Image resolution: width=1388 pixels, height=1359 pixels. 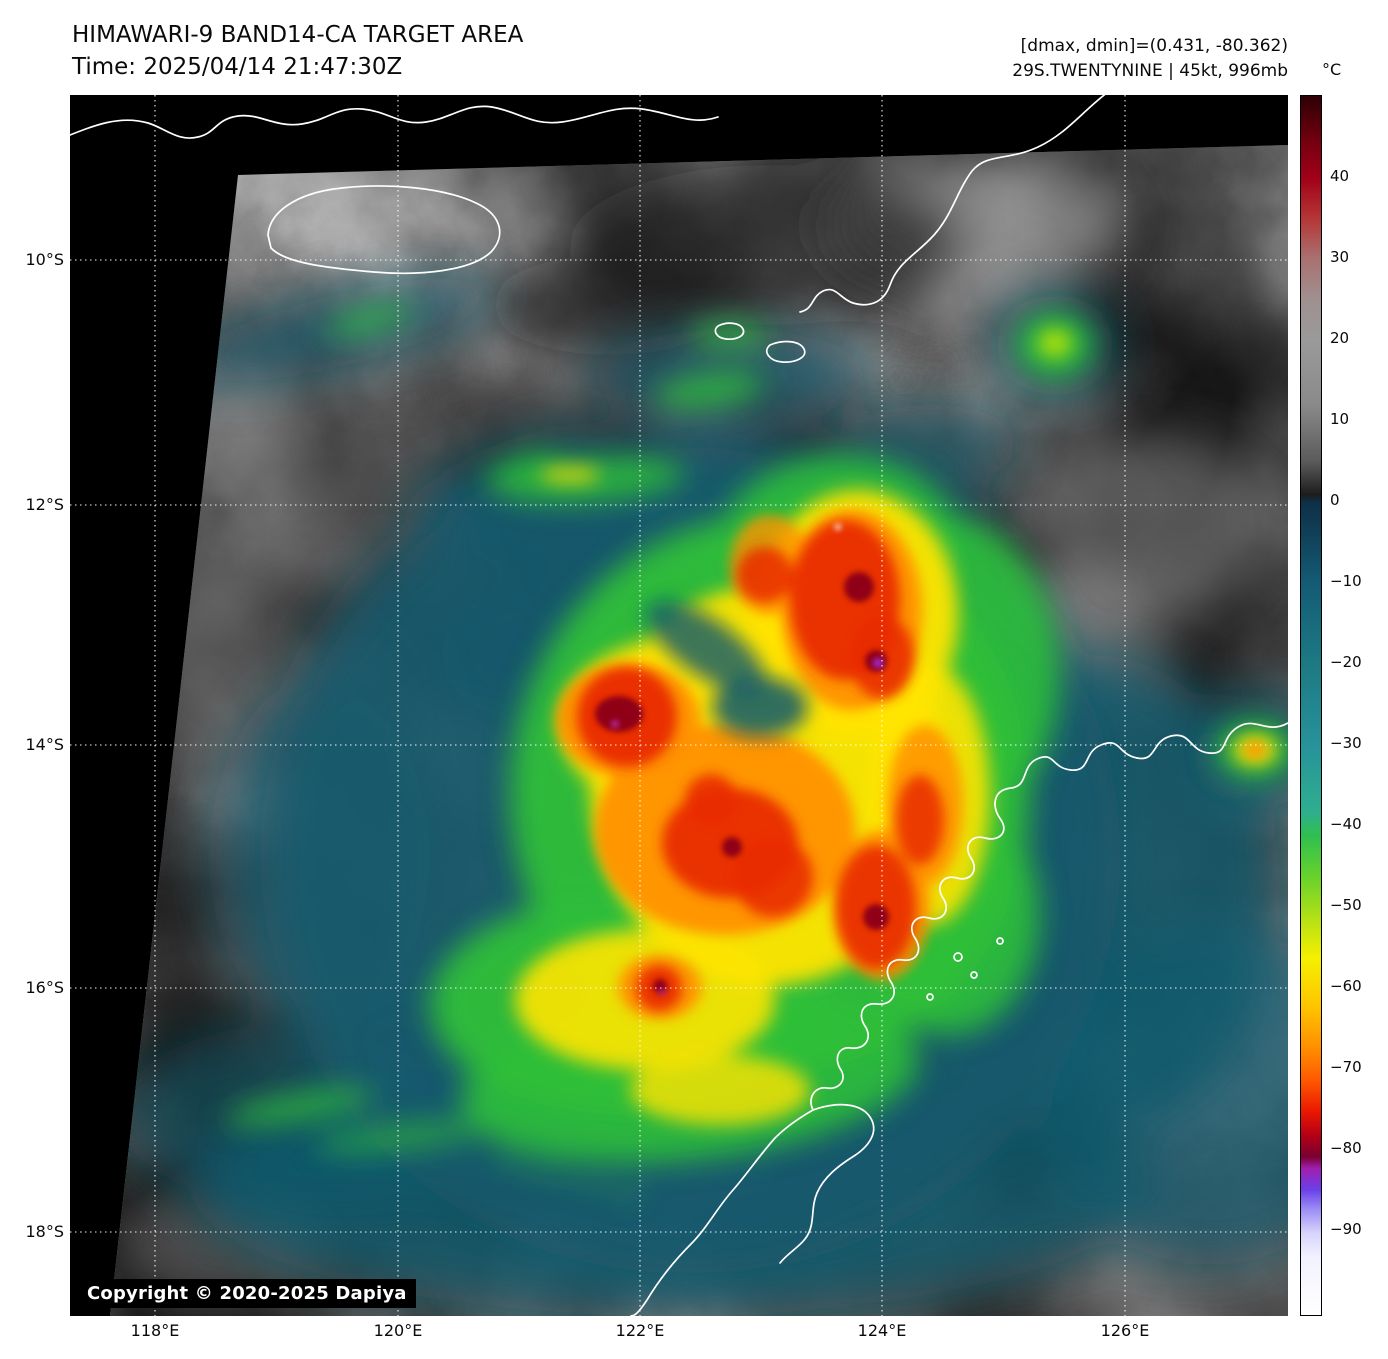 I want to click on colorbar-tick: −70, so click(x=1346, y=1067).